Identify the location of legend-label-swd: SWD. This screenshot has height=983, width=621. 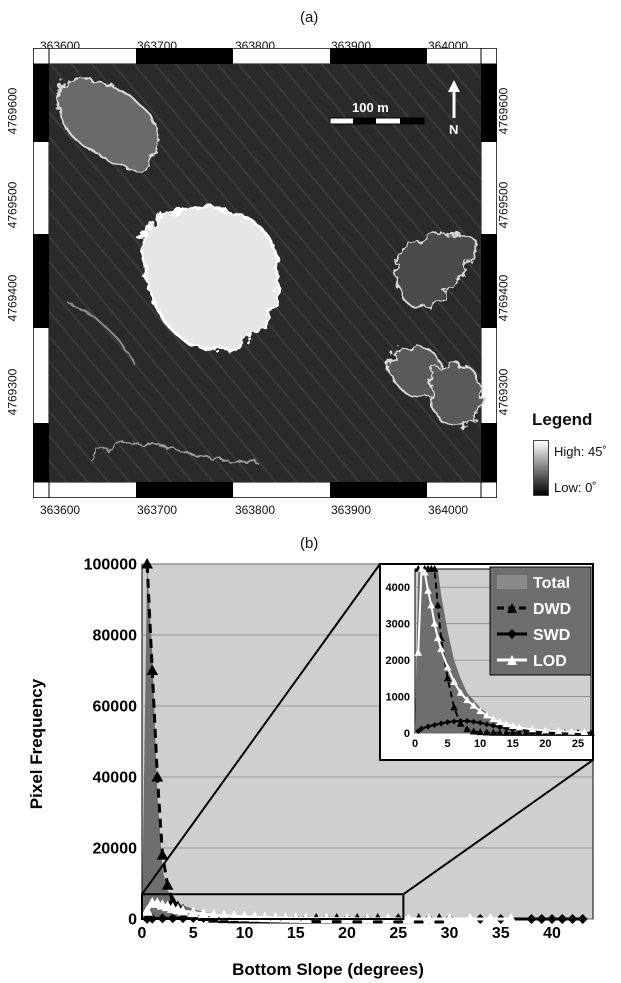
(551, 635).